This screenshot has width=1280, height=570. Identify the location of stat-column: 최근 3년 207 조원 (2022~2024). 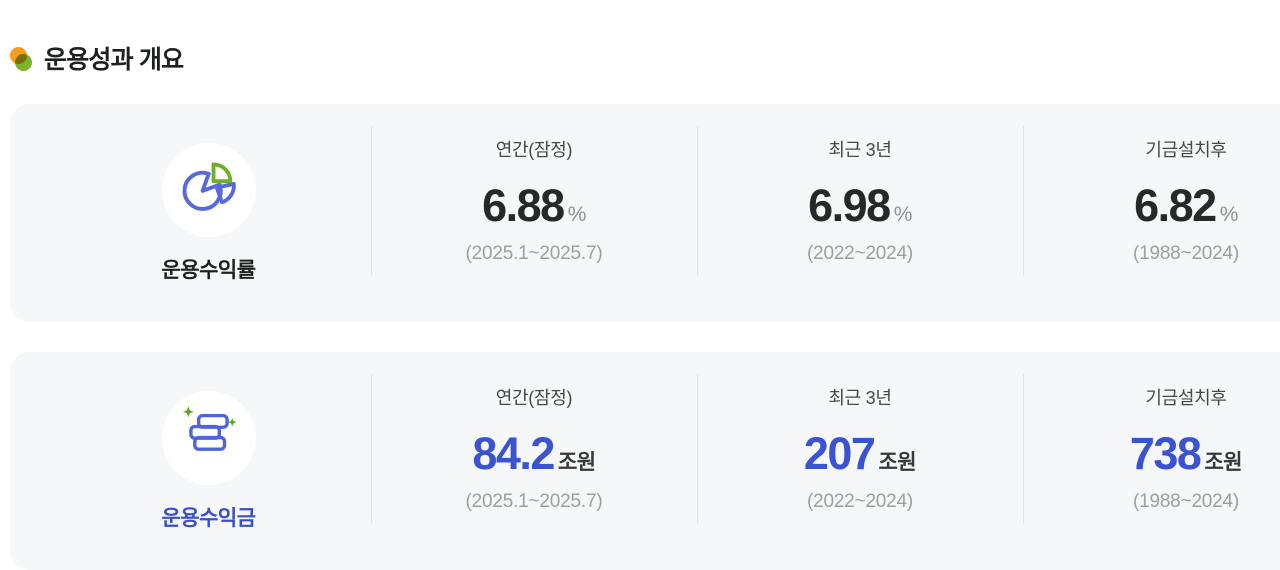
(860, 461).